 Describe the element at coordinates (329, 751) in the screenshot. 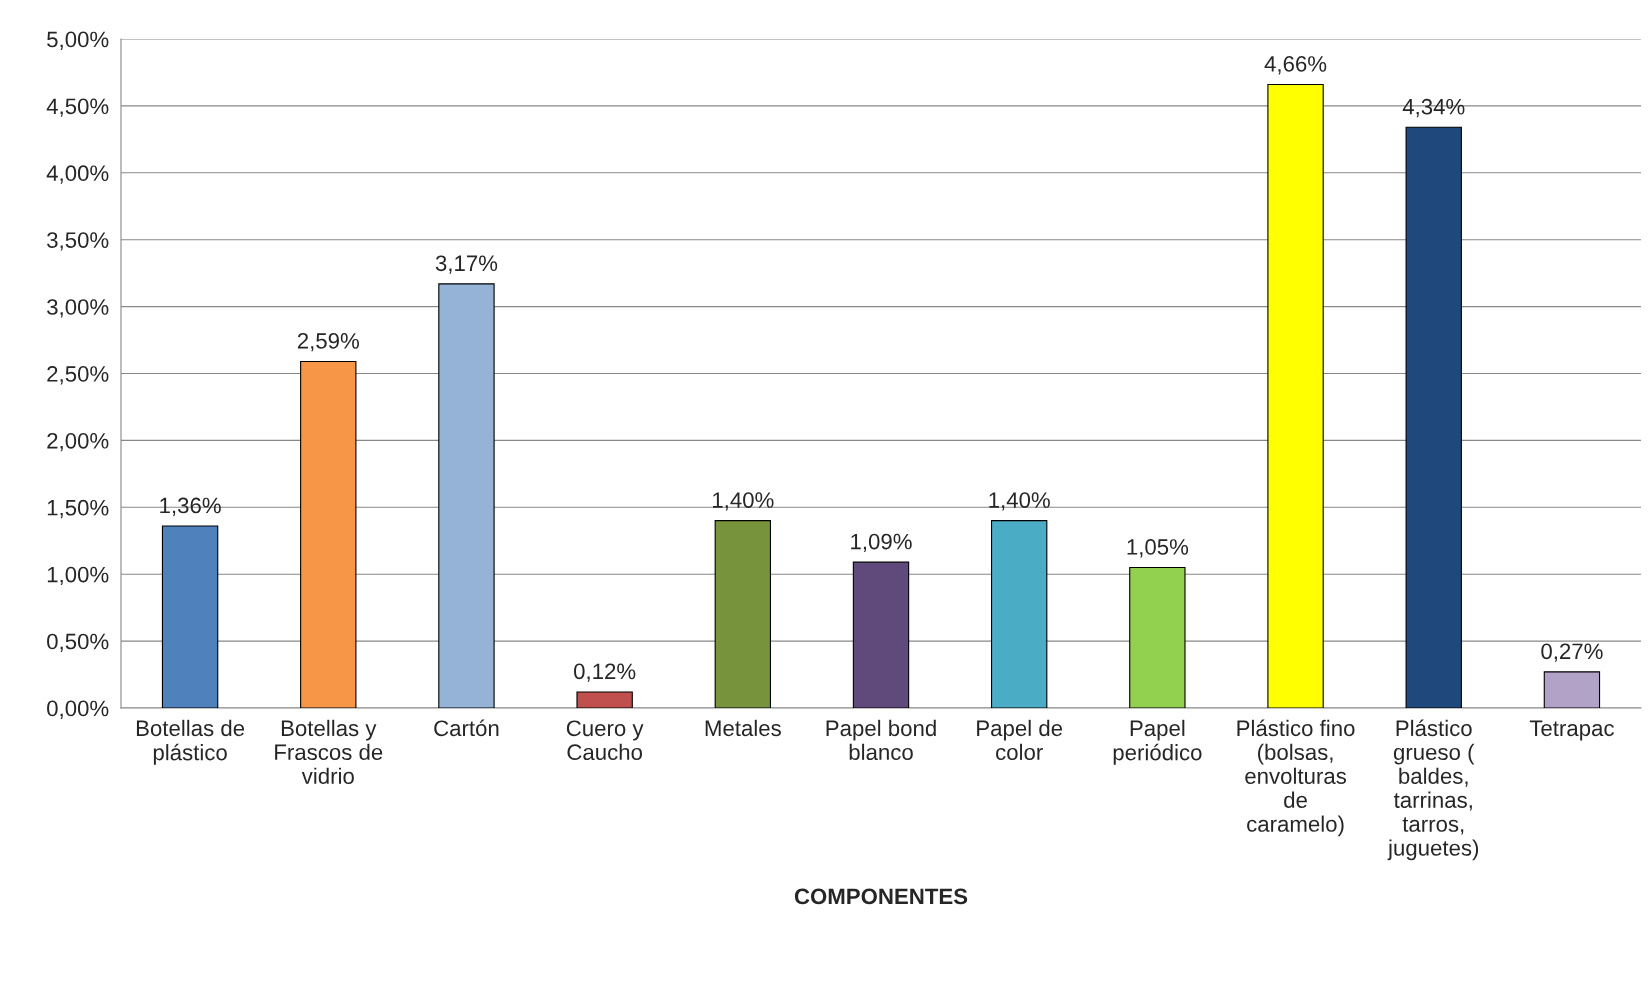

I see `x-tick-label: Botellas y Frascos de vidrio` at that location.